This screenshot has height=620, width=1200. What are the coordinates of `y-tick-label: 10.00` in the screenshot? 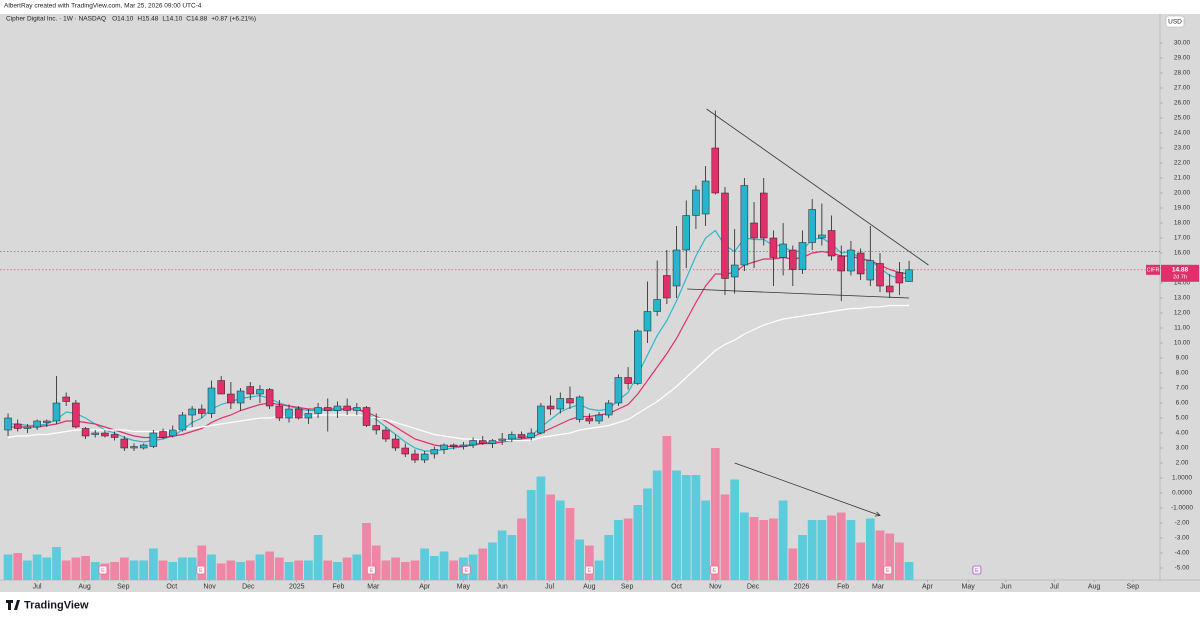 It's located at (1182, 343).